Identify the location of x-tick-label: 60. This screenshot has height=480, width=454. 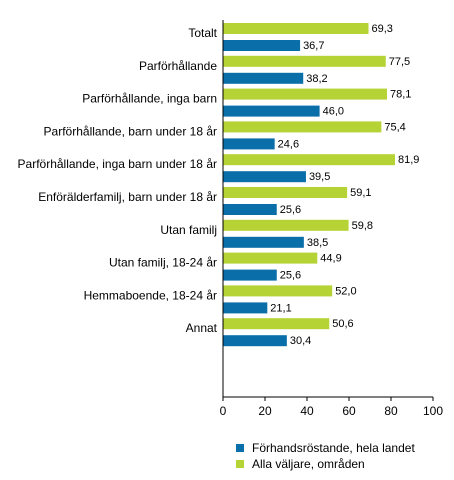
(349, 411).